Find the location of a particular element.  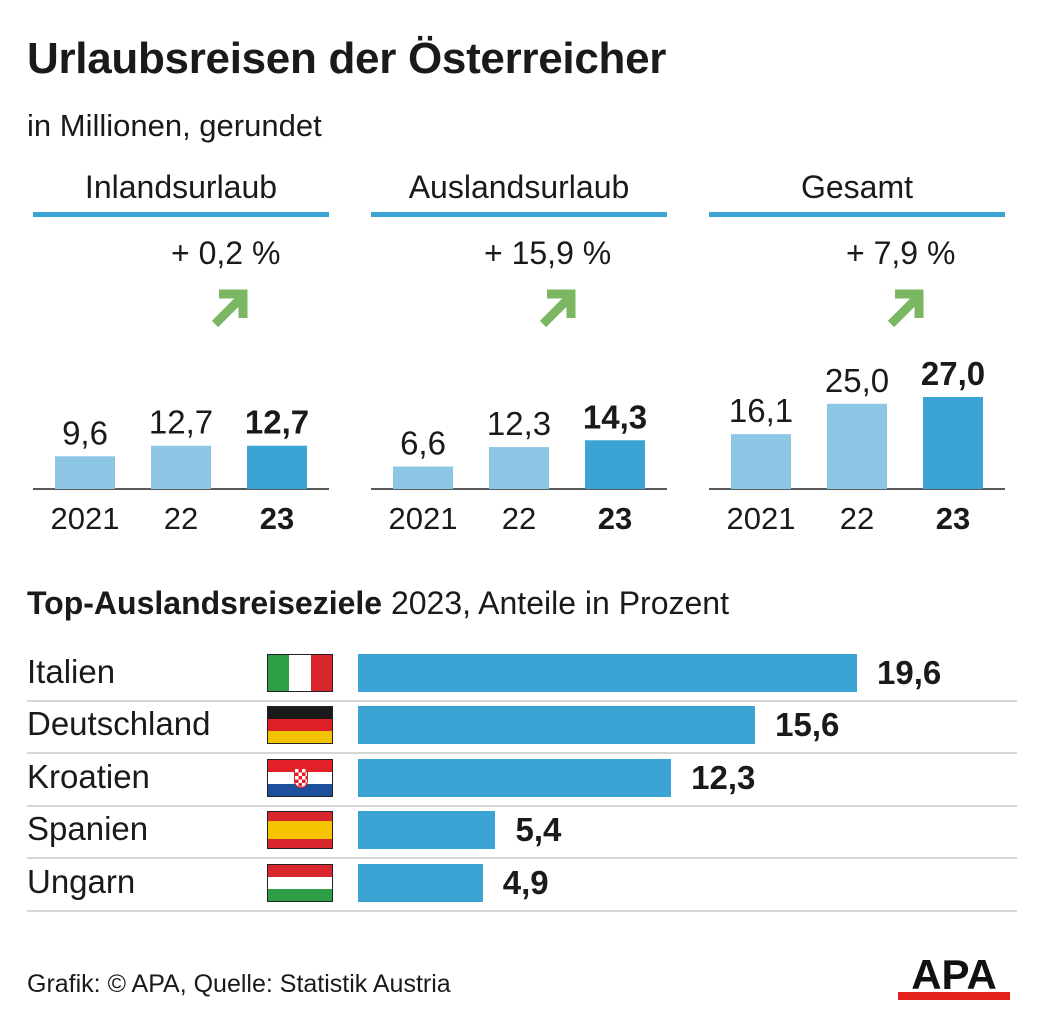

bar-plot: 6,6 2021 12,3 22 14,3 23 is located at coordinates (519, 467).